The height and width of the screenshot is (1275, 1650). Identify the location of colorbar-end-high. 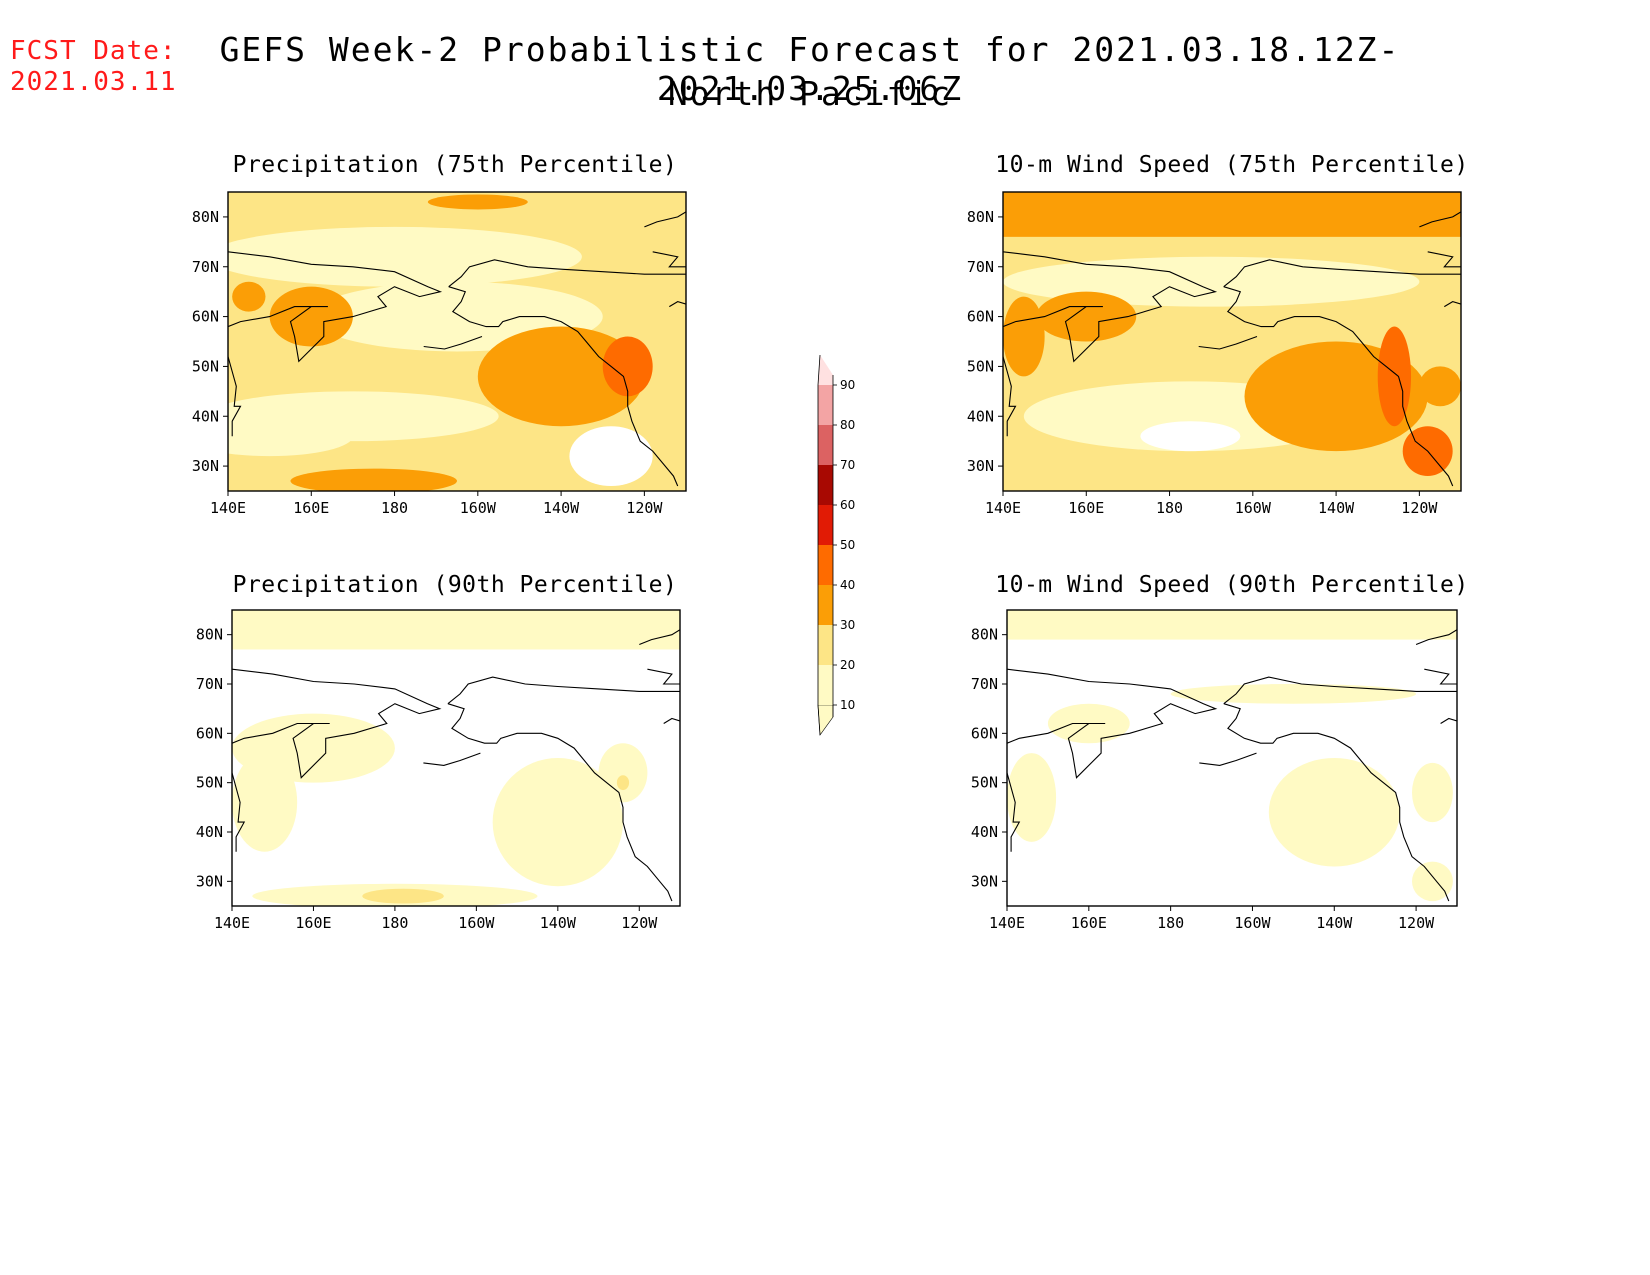
(825, 370).